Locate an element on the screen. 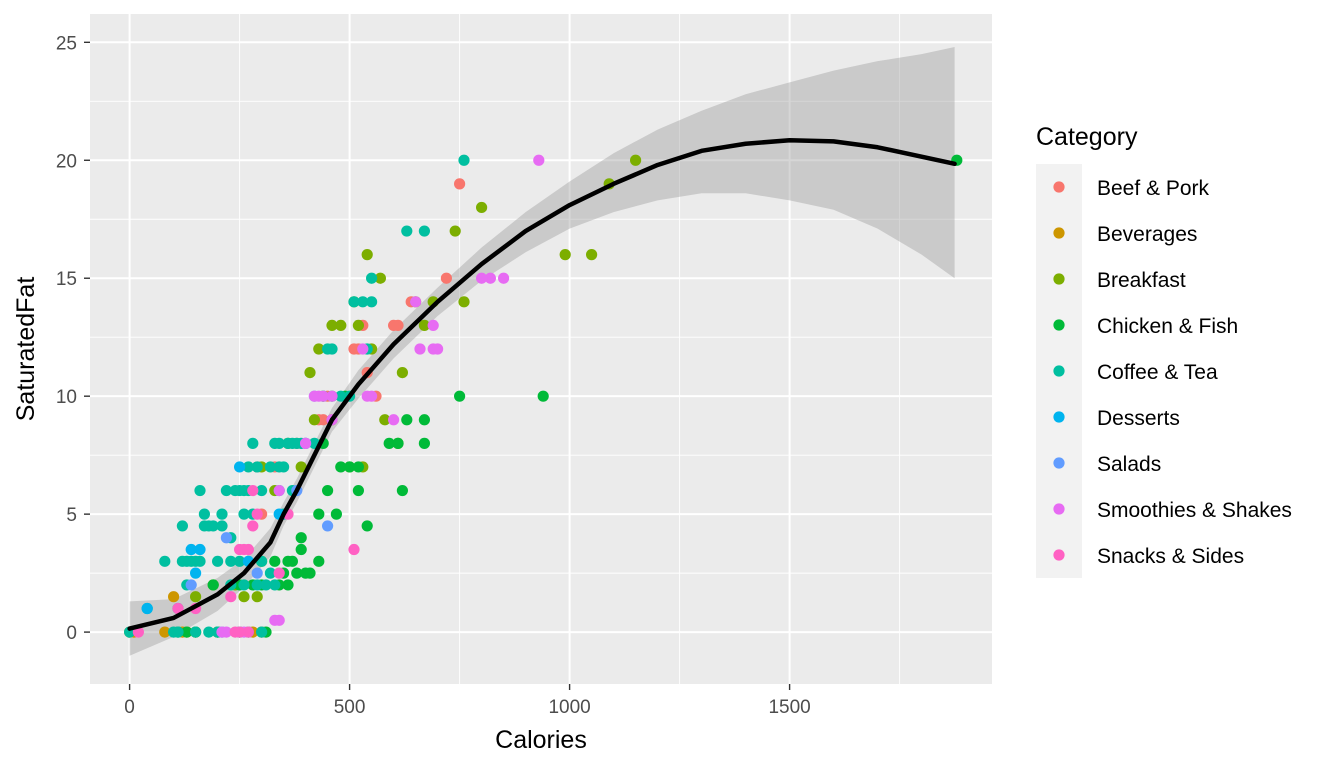  legend-label: Beef & Pork is located at coordinates (1153, 188).